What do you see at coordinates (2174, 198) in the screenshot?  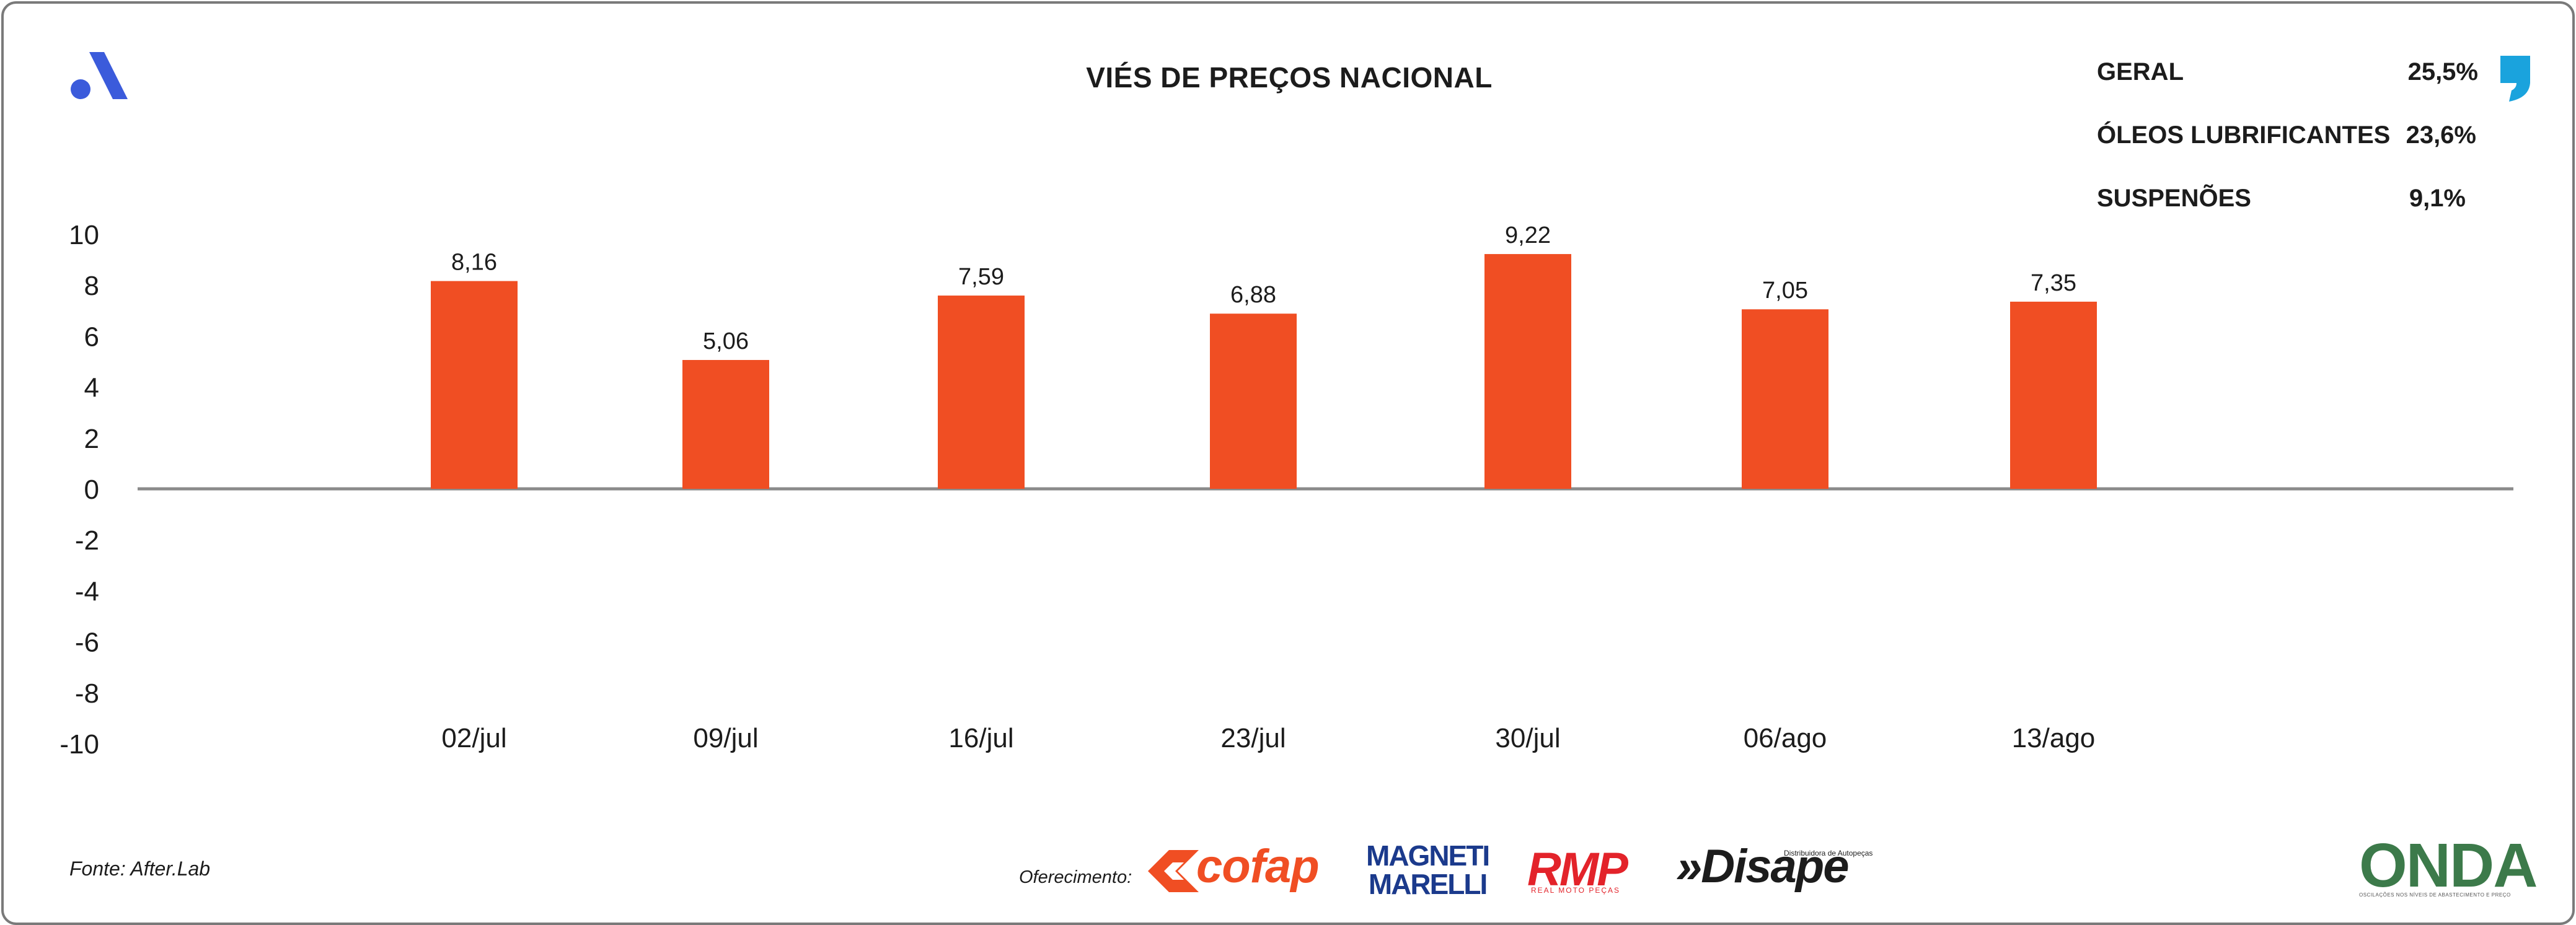 I see `stat-label-suspensoes: SUSPENÕES` at bounding box center [2174, 198].